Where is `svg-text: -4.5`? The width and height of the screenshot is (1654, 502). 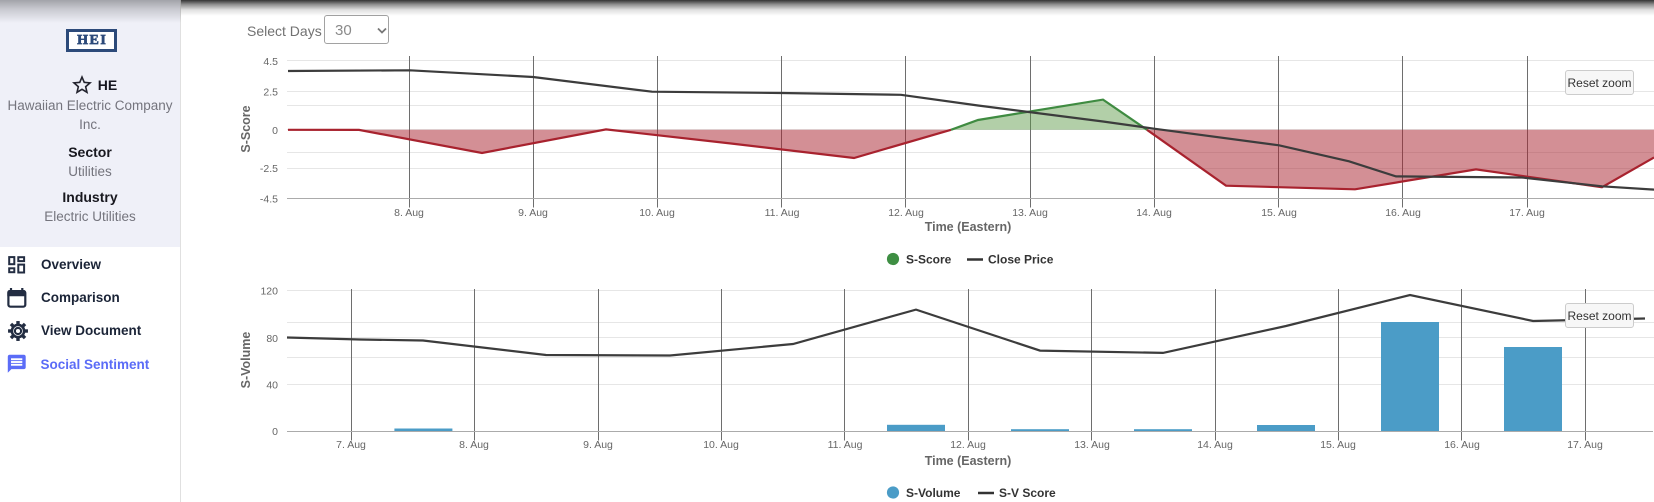
svg-text: -4.5 is located at coordinates (269, 200).